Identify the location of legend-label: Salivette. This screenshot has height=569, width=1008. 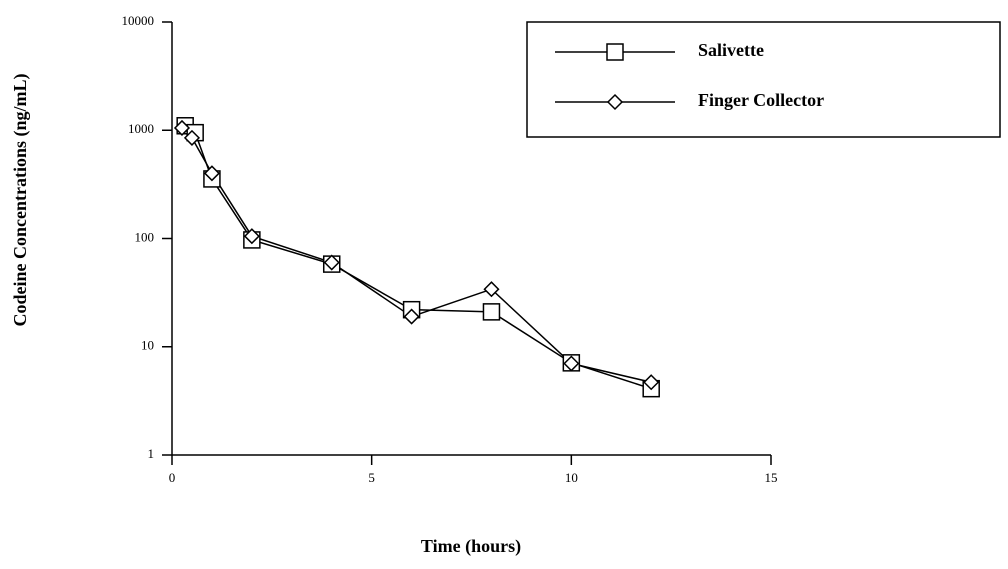
(731, 50).